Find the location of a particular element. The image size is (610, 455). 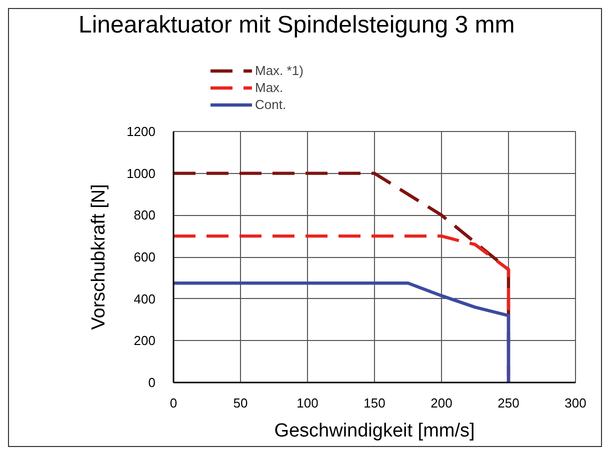

x-tick-label: 150 is located at coordinates (375, 403).